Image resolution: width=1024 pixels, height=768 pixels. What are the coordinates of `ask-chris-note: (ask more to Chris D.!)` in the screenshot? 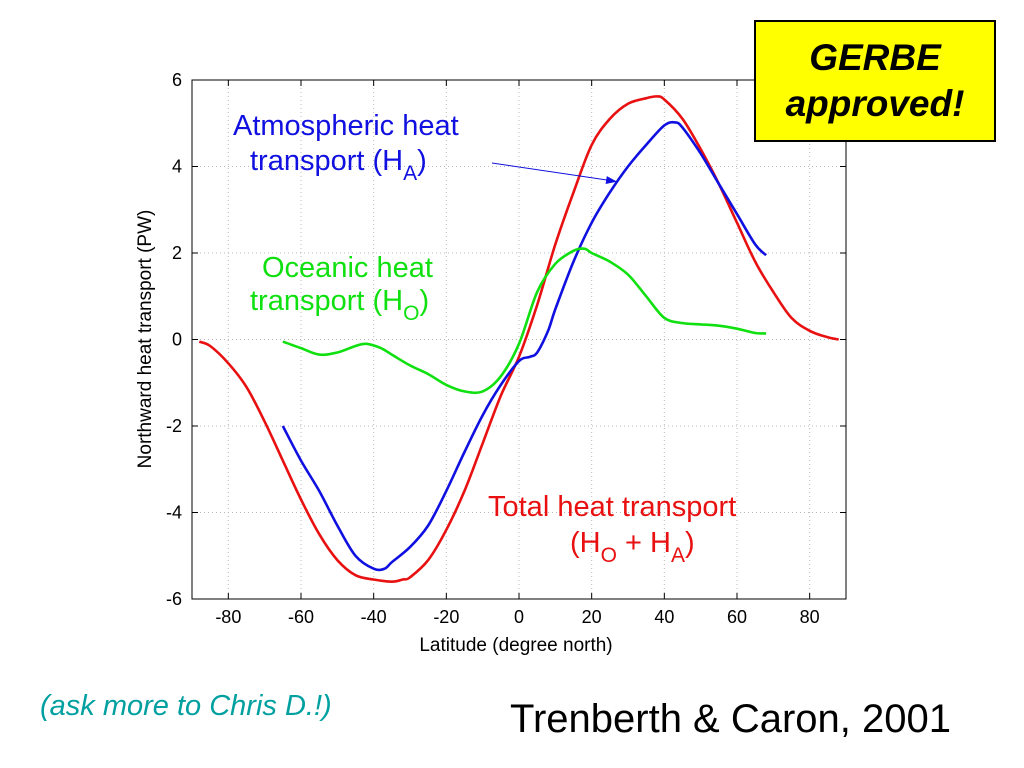 It's located at (186, 706).